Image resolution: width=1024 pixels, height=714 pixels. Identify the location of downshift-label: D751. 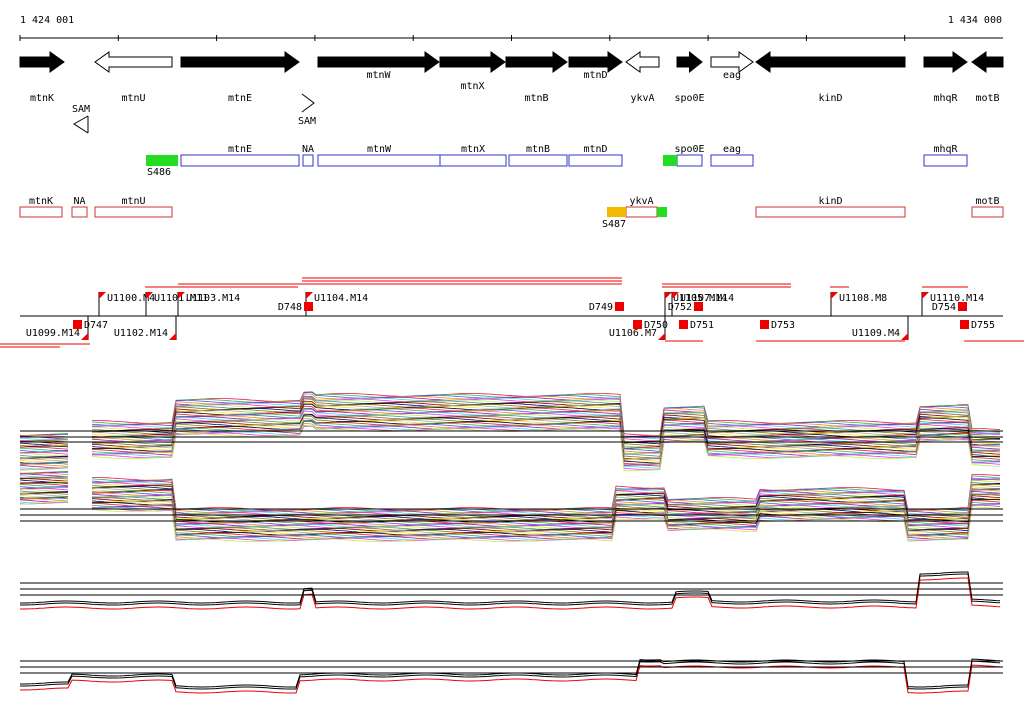
(702, 325).